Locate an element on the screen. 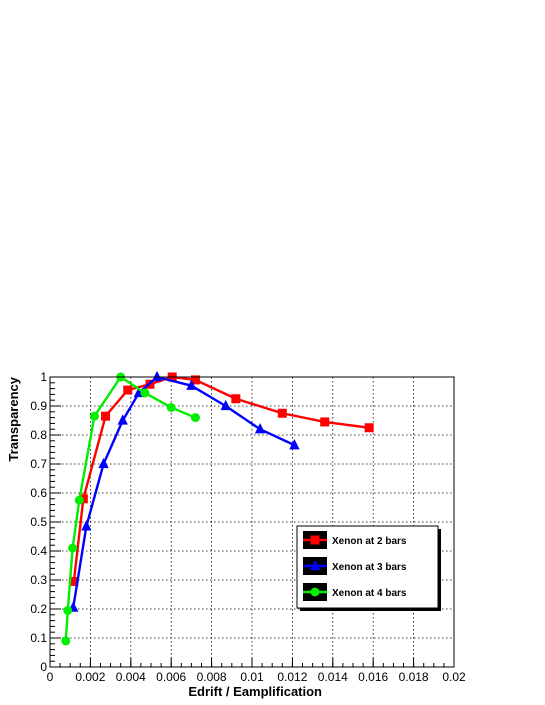 Image resolution: width=545 pixels, height=705 pixels. x-tick-label: 0.02 is located at coordinates (454, 677).